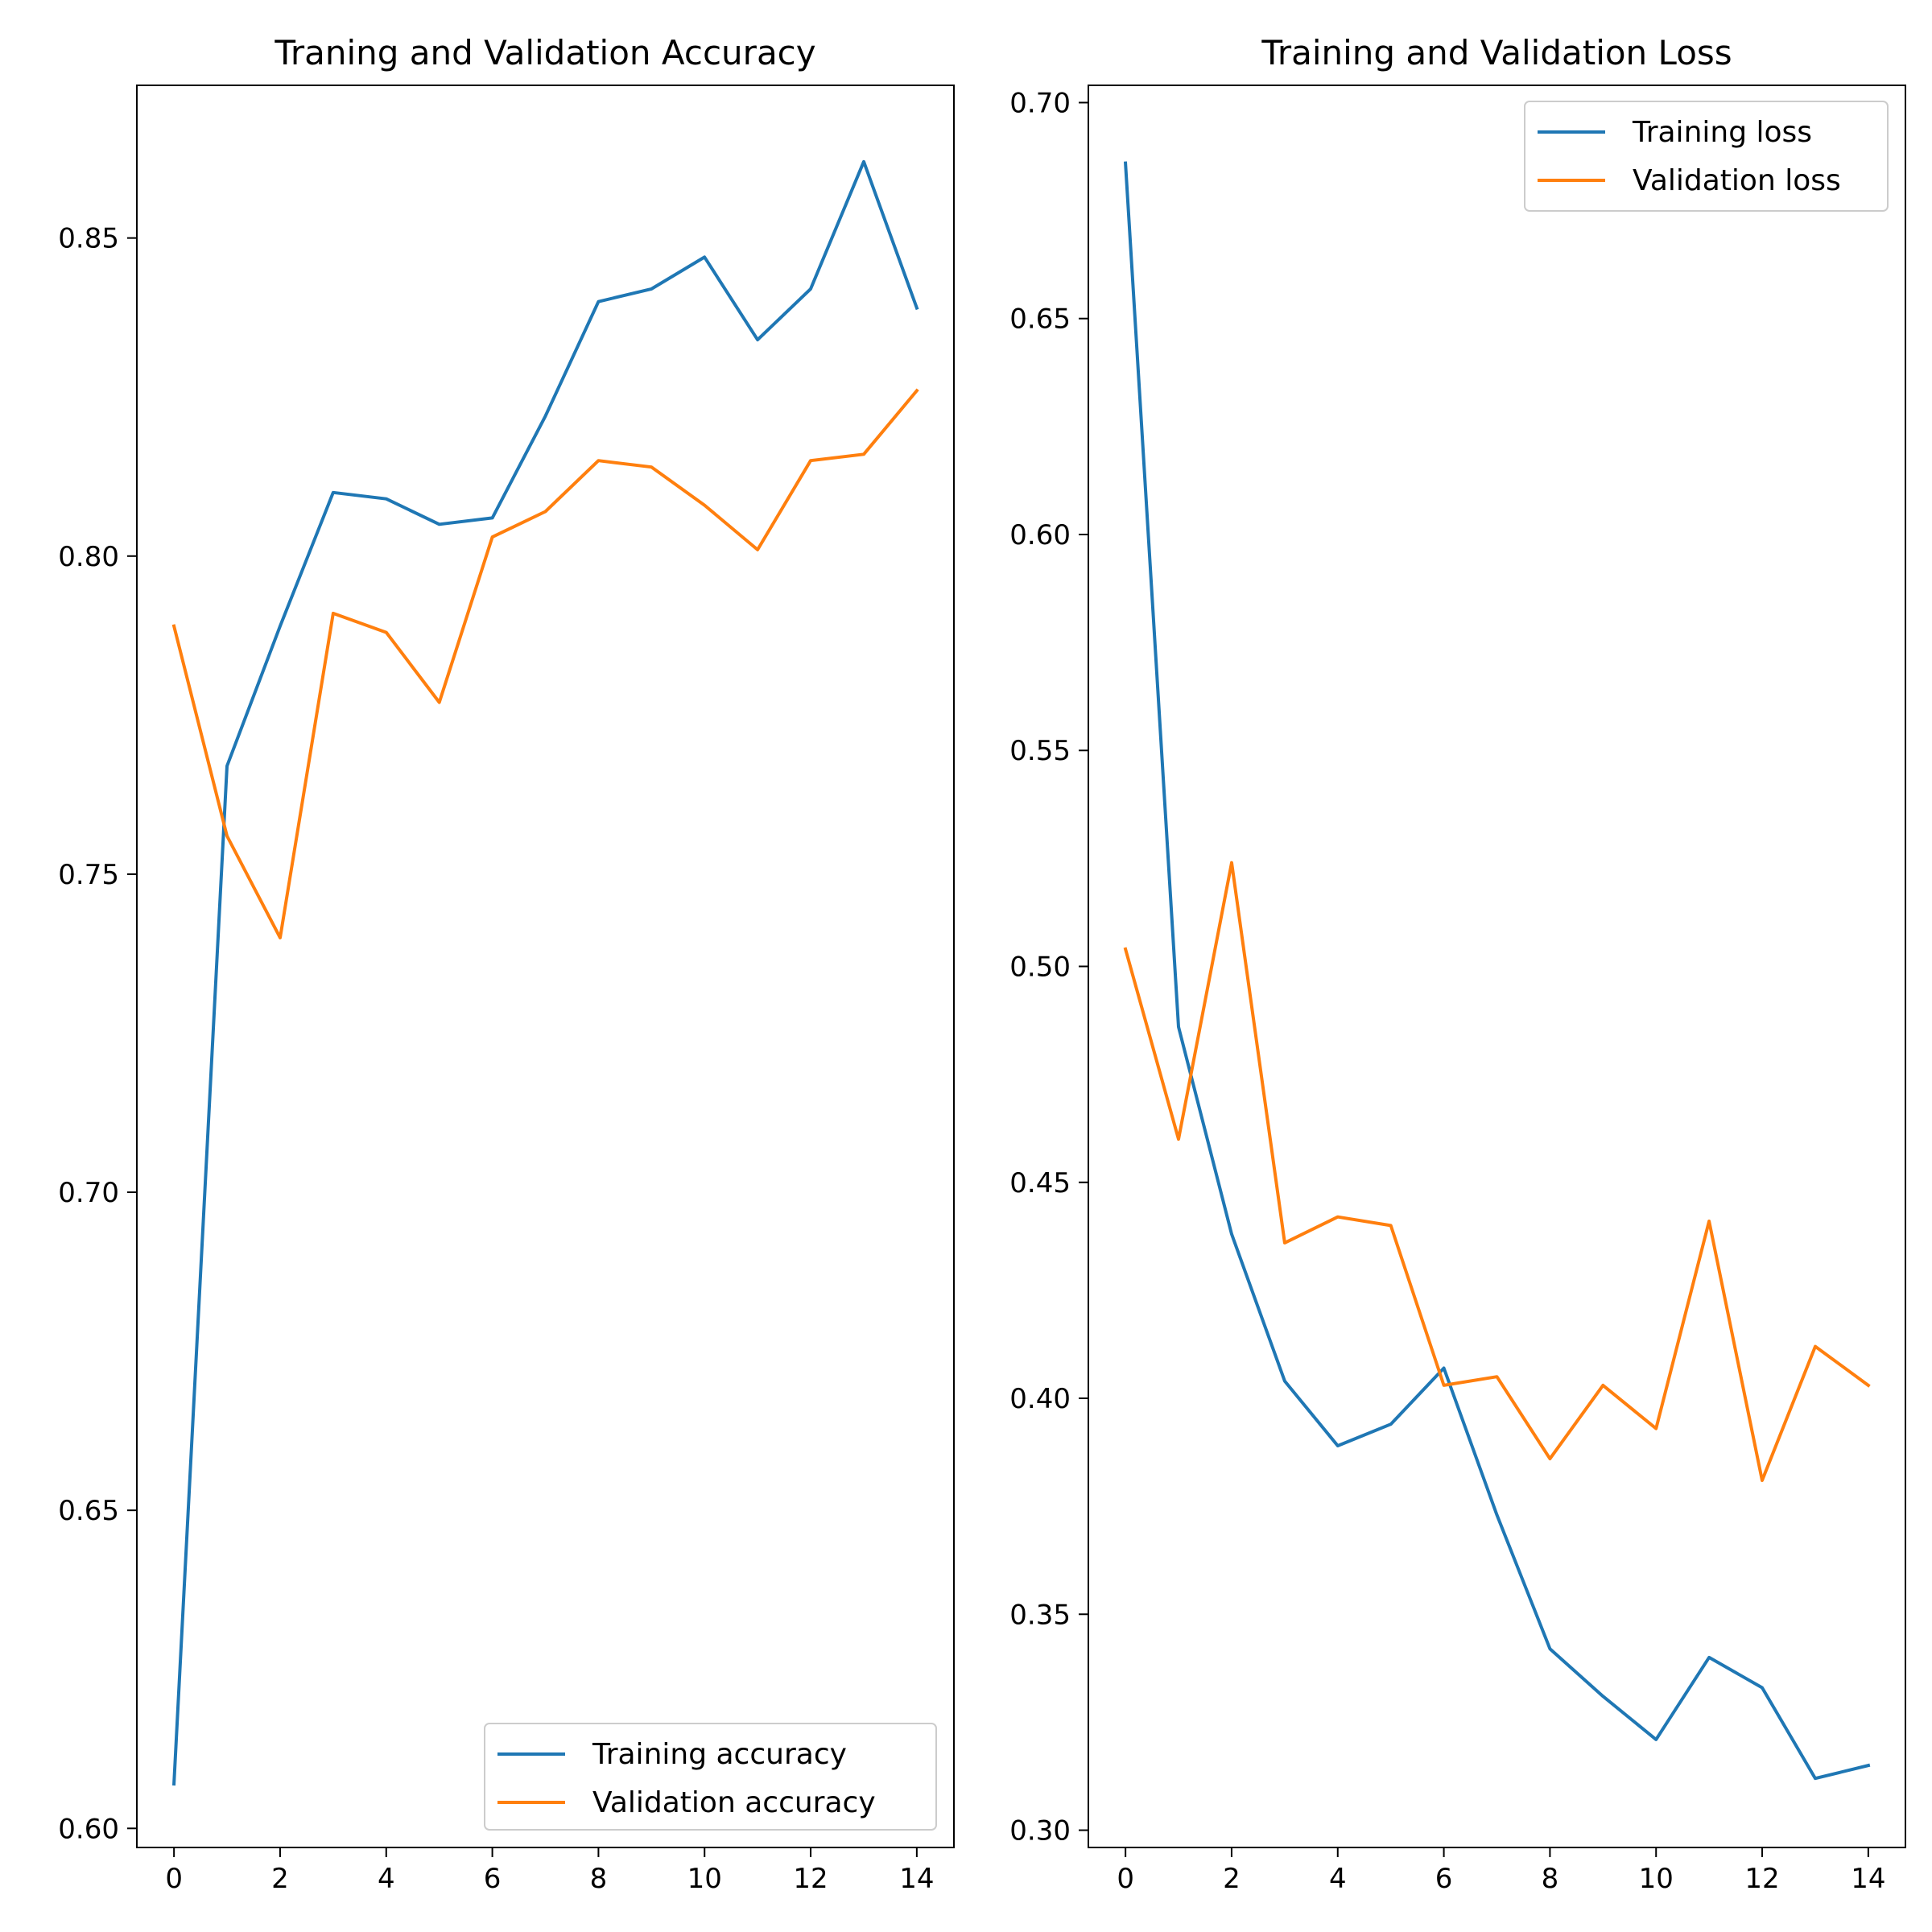 This screenshot has width=1932, height=1932. What do you see at coordinates (88, 875) in the screenshot?
I see `y-tick-label: 0.75` at bounding box center [88, 875].